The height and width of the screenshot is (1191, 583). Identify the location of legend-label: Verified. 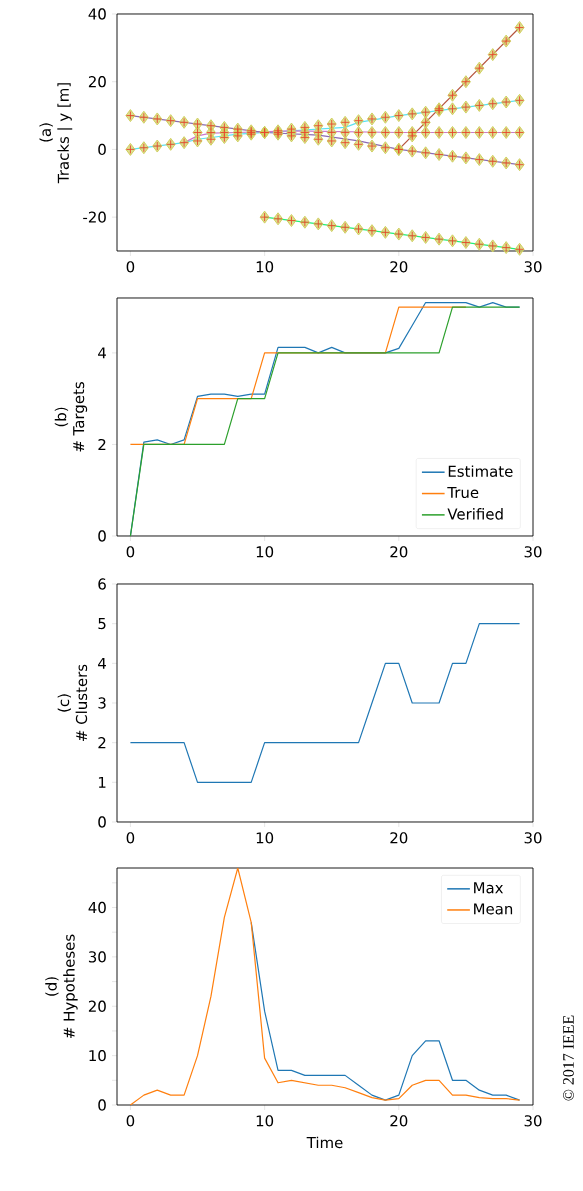
(475, 514).